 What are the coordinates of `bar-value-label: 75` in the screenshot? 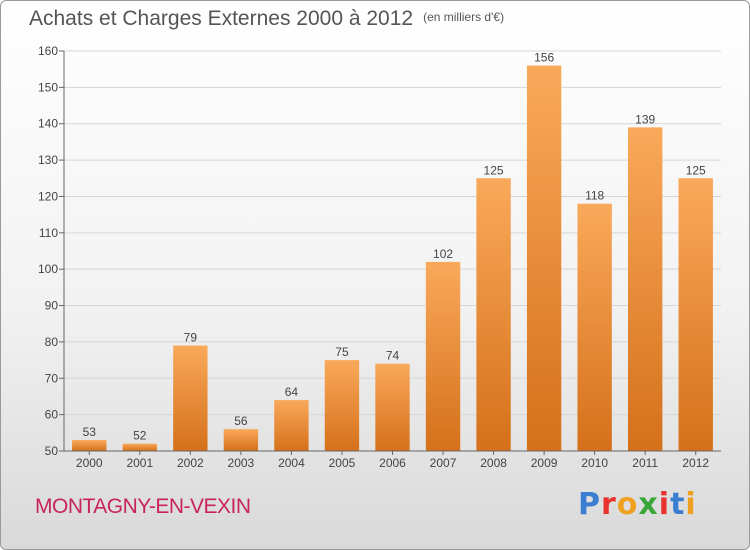 It's located at (342, 352).